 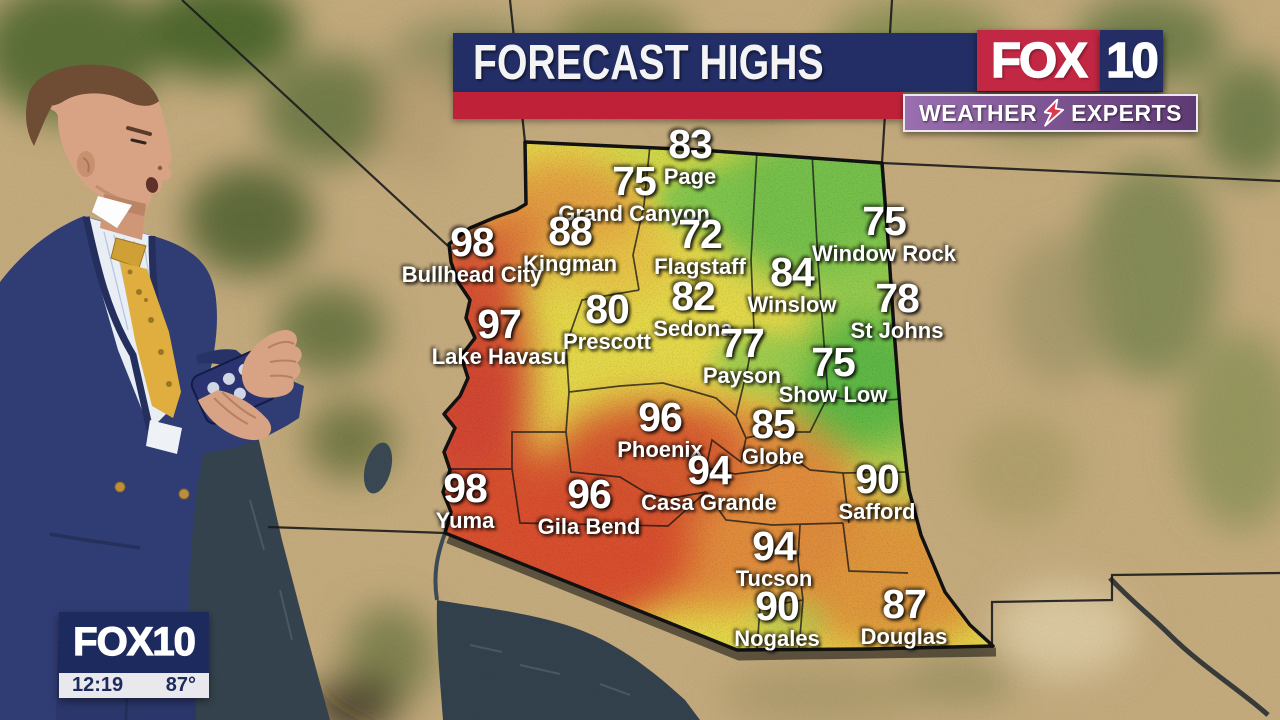 What do you see at coordinates (95, 541) in the screenshot?
I see `jacket-pocket` at bounding box center [95, 541].